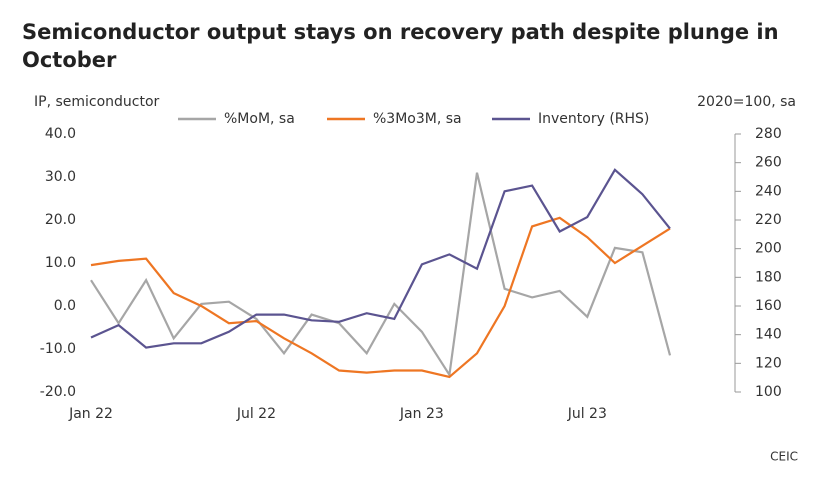  What do you see at coordinates (69, 60) in the screenshot?
I see `title-line: October` at bounding box center [69, 60].